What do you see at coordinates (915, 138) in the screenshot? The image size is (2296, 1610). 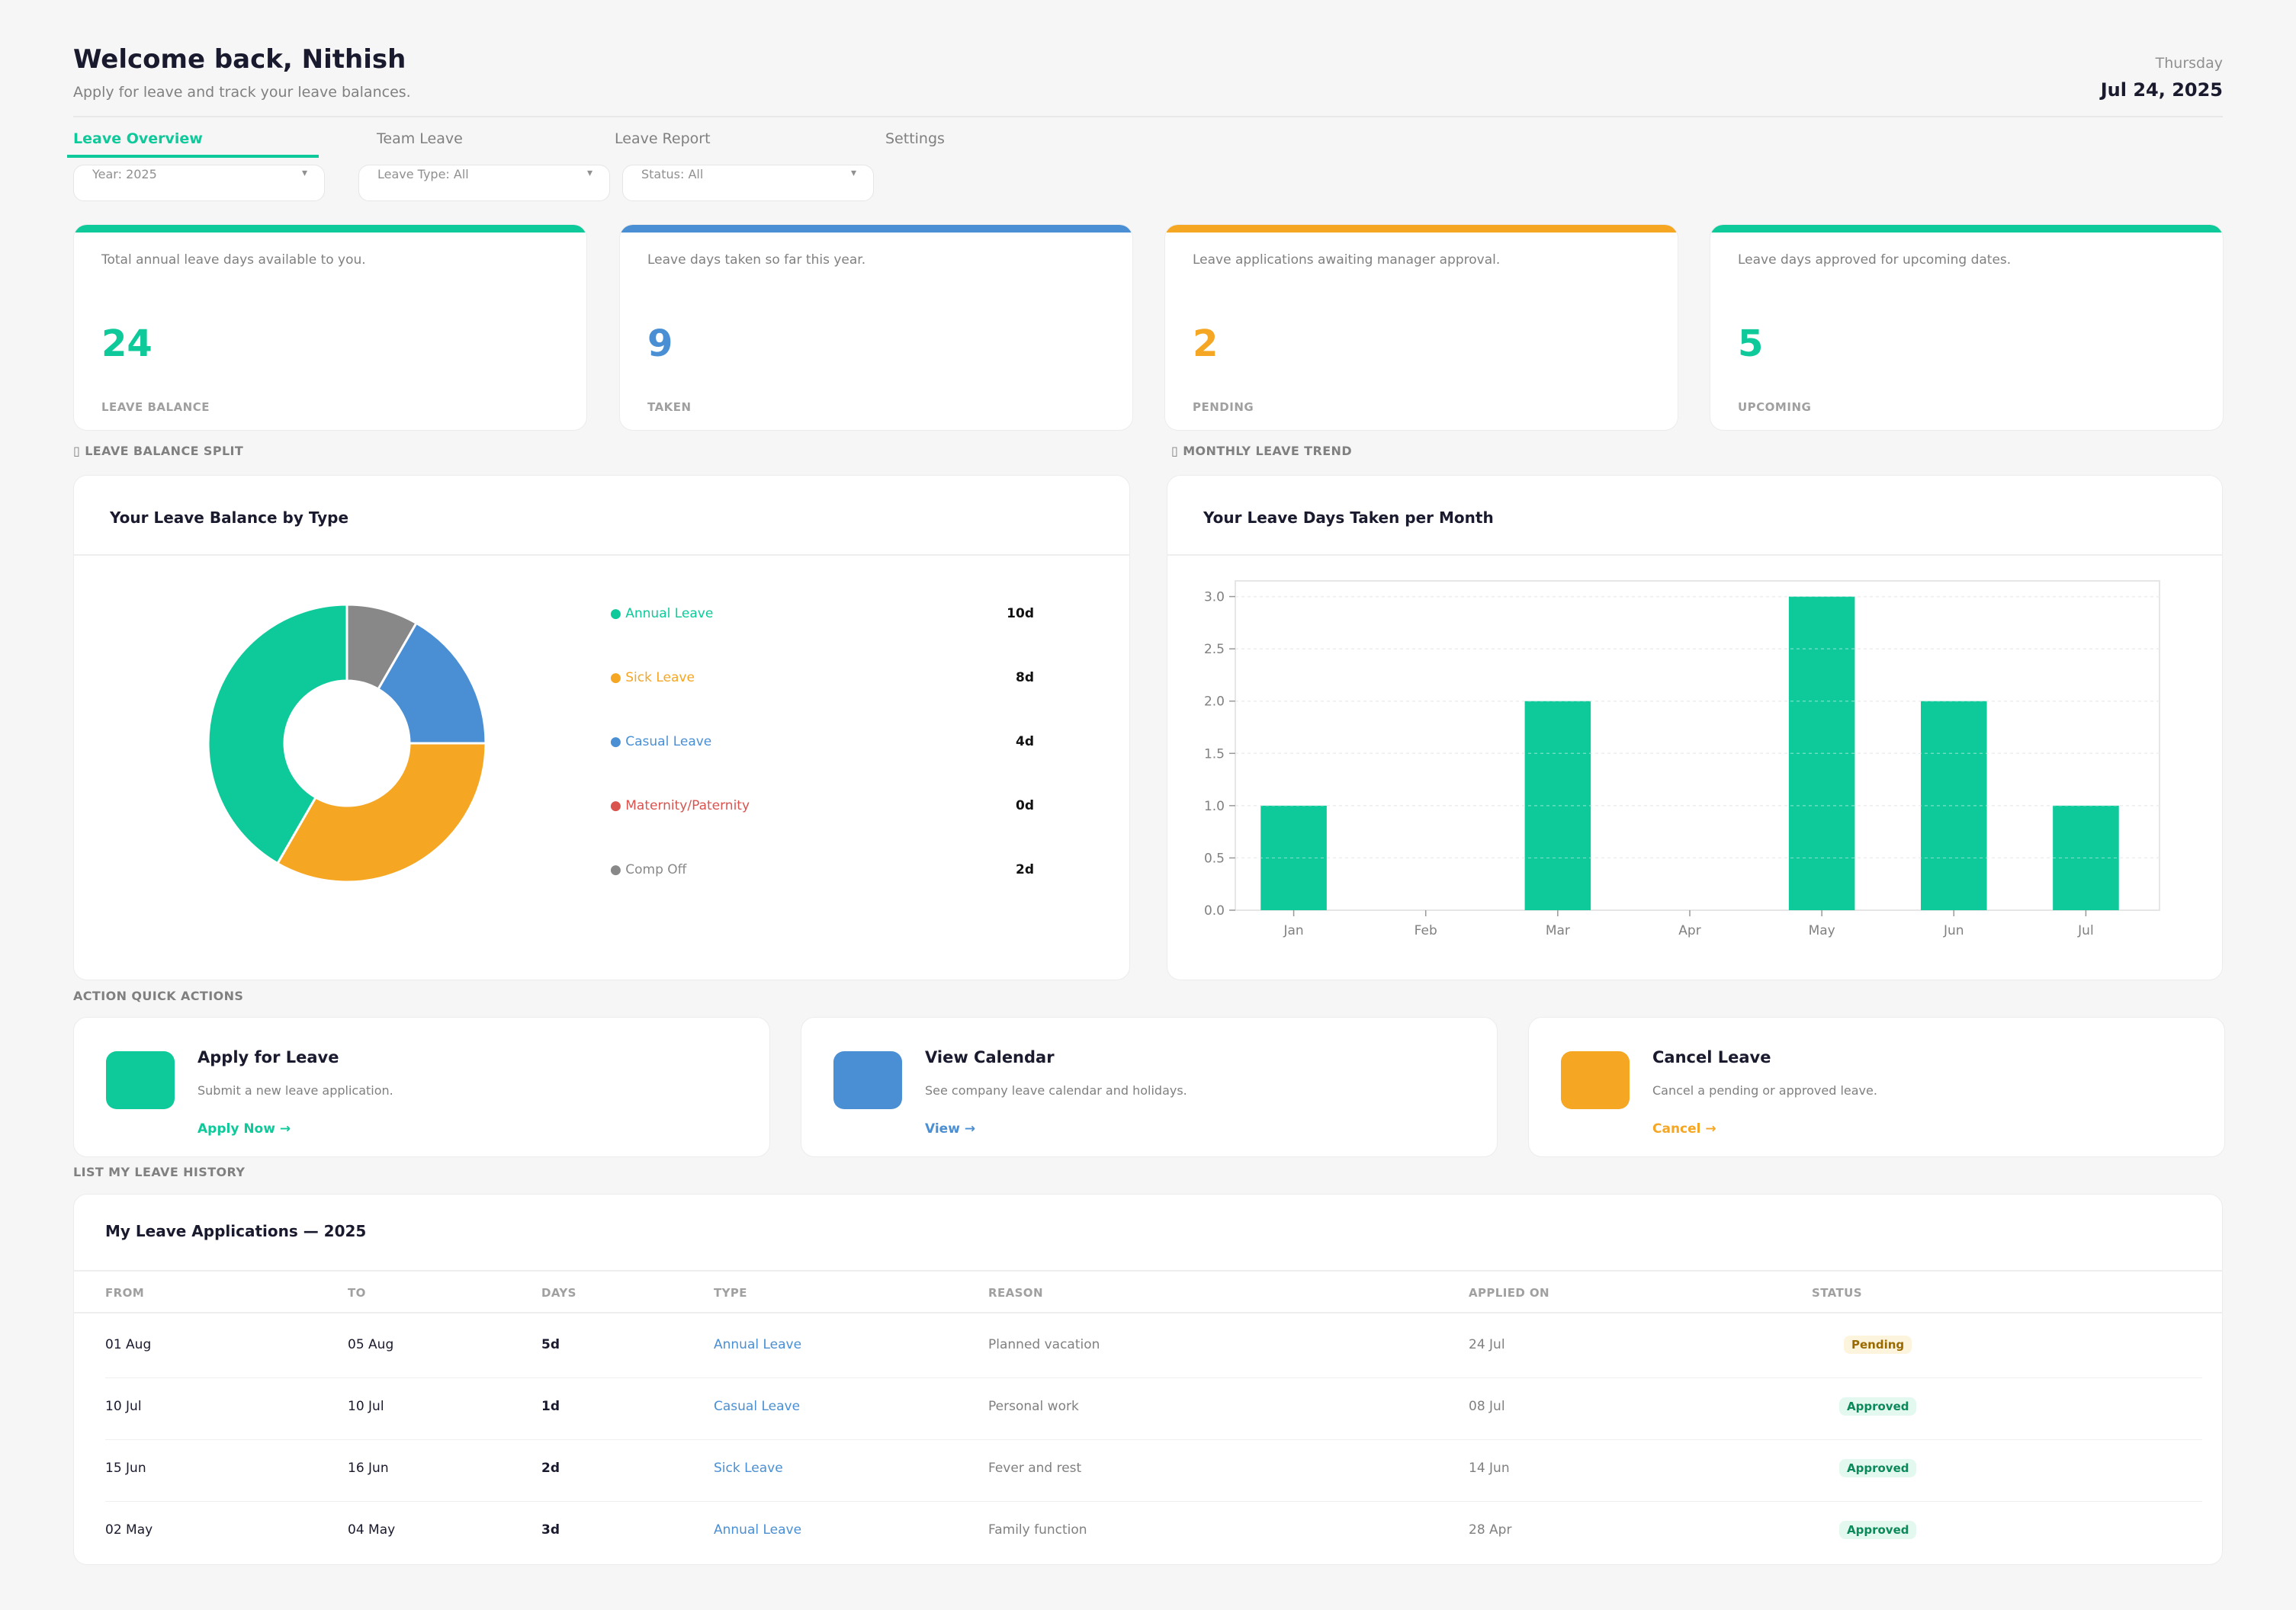 I see `tab-settings: Settings` at bounding box center [915, 138].